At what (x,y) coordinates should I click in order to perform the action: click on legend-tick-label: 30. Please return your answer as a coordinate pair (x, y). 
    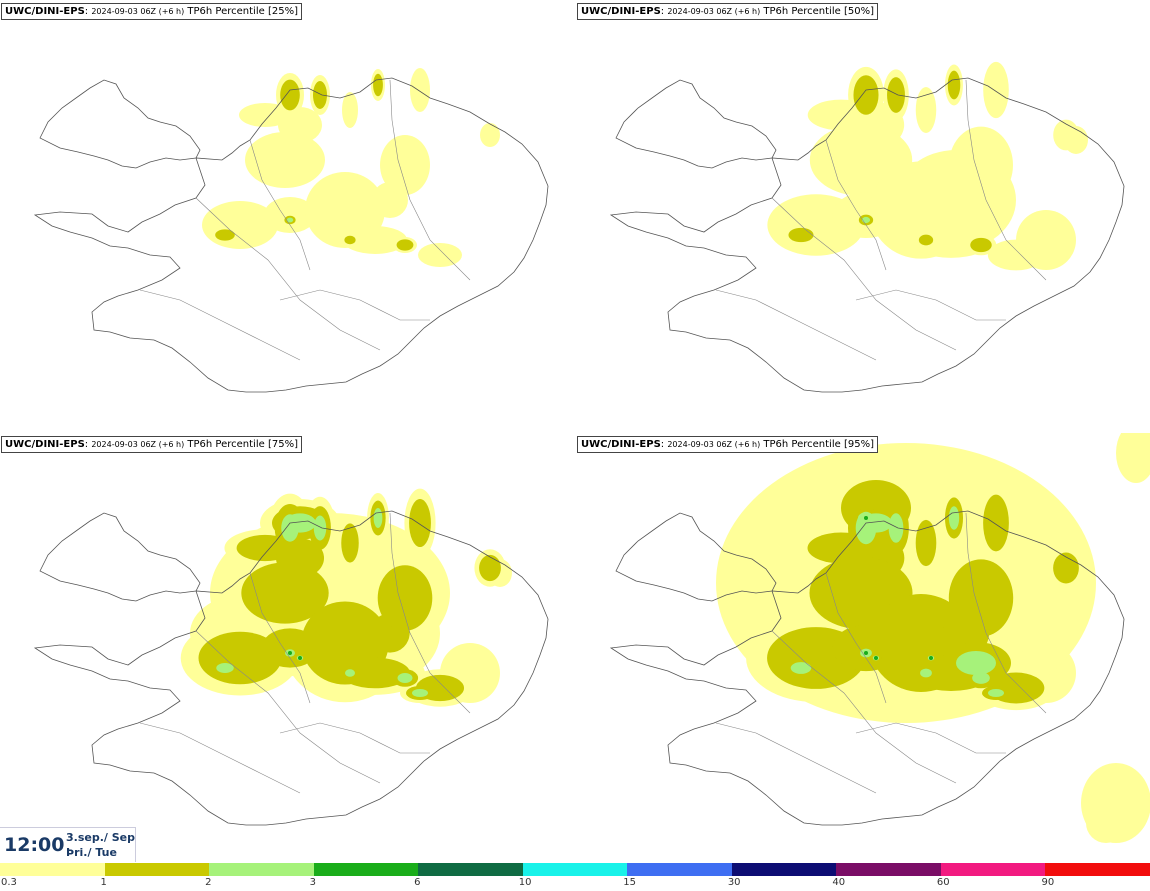
    Looking at the image, I should click on (734, 882).